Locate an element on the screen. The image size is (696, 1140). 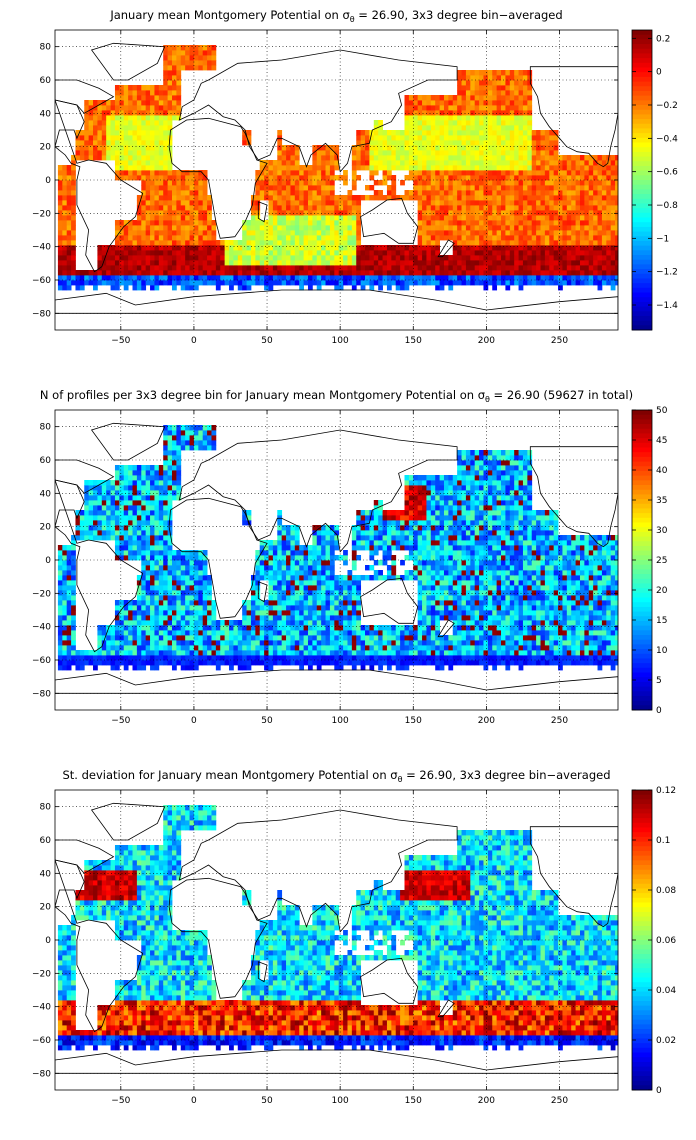
coastline is located at coordinates (99, 186).